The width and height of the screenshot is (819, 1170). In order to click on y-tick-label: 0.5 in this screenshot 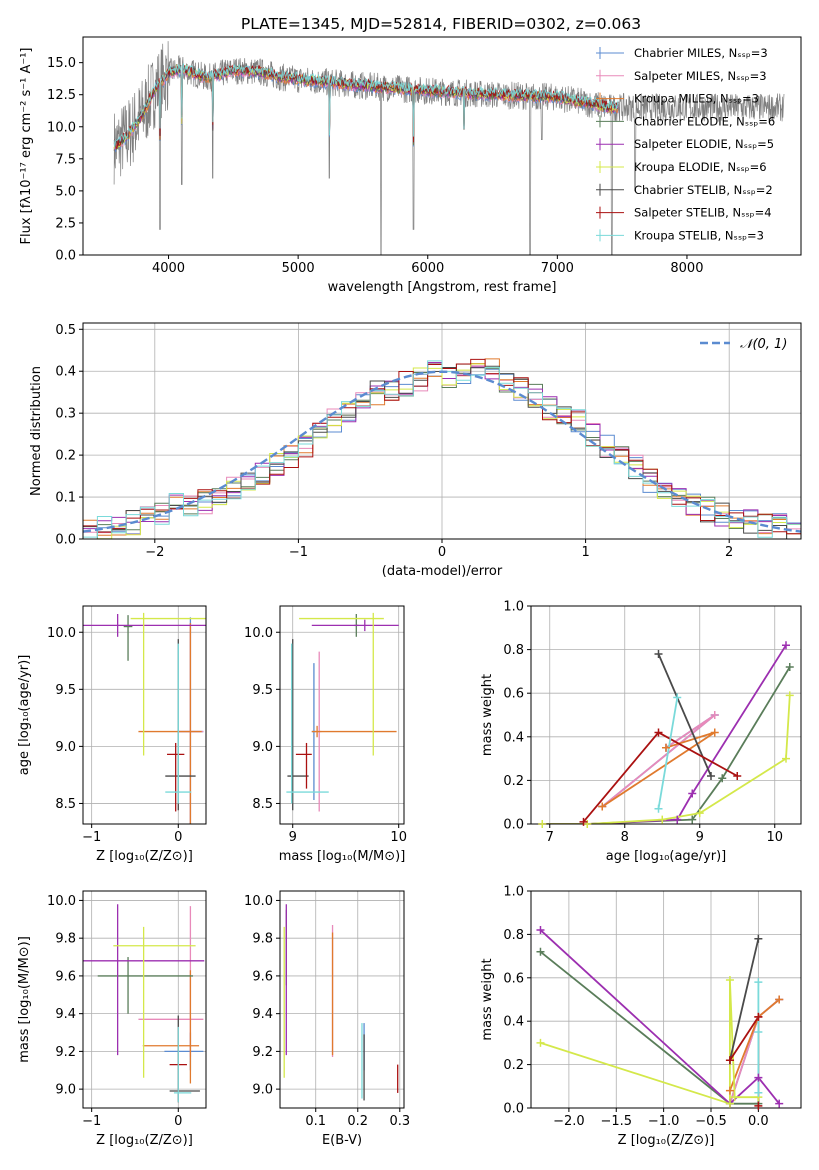, I will do `click(65, 330)`.